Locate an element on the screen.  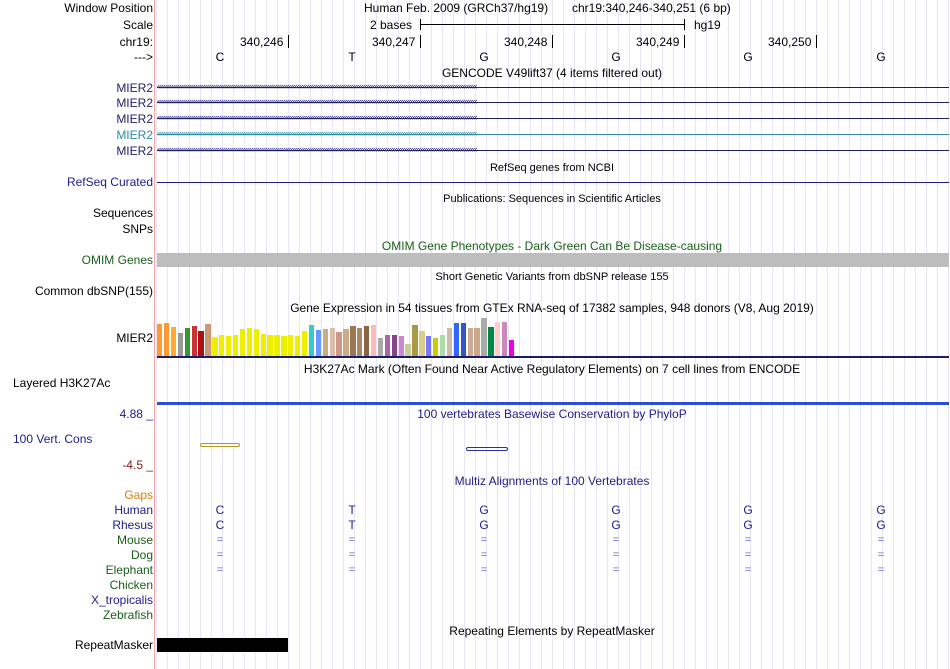
omim-gene-bar is located at coordinates (553, 260).